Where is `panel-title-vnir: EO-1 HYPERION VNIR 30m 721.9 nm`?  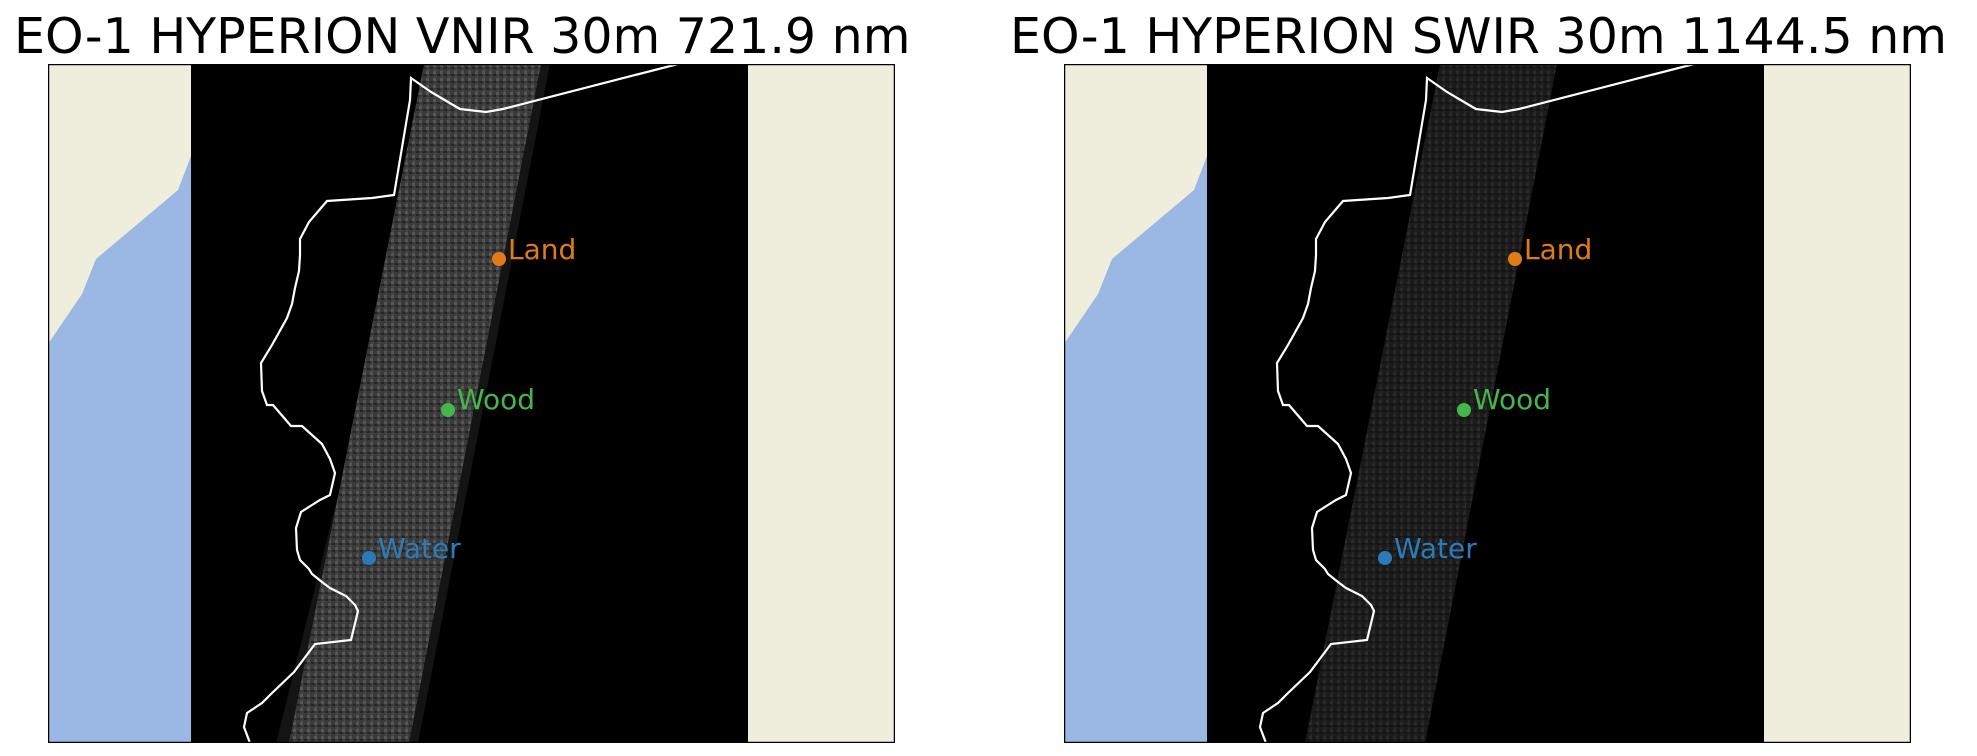 panel-title-vnir: EO-1 HYPERION VNIR 30m 721.9 nm is located at coordinates (462, 36).